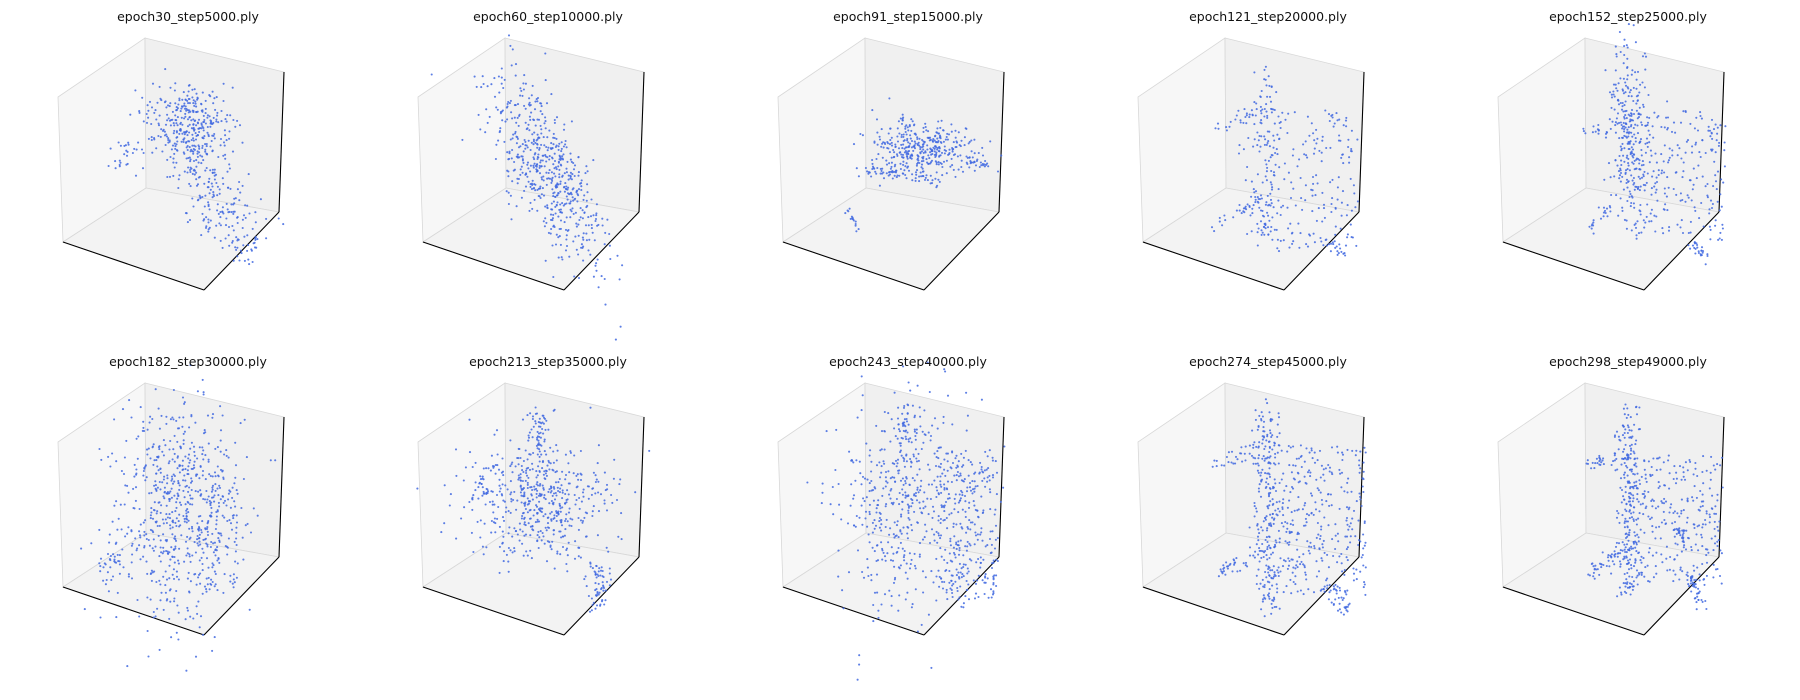 The image size is (1800, 700). What do you see at coordinates (188, 16) in the screenshot?
I see `subplot-title: epoch30_step5000.ply` at bounding box center [188, 16].